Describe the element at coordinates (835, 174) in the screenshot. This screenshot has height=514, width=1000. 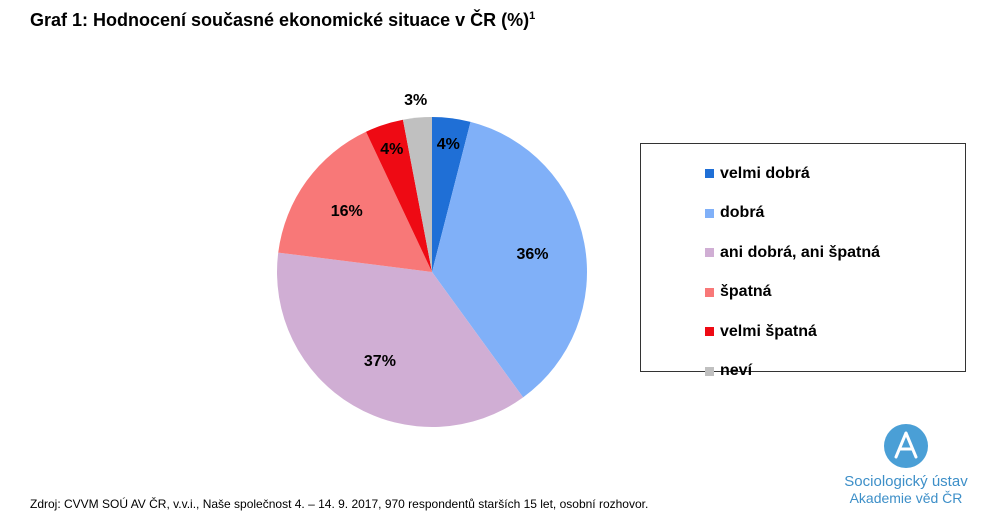
I see `legend-item: velmi dobrá` at that location.